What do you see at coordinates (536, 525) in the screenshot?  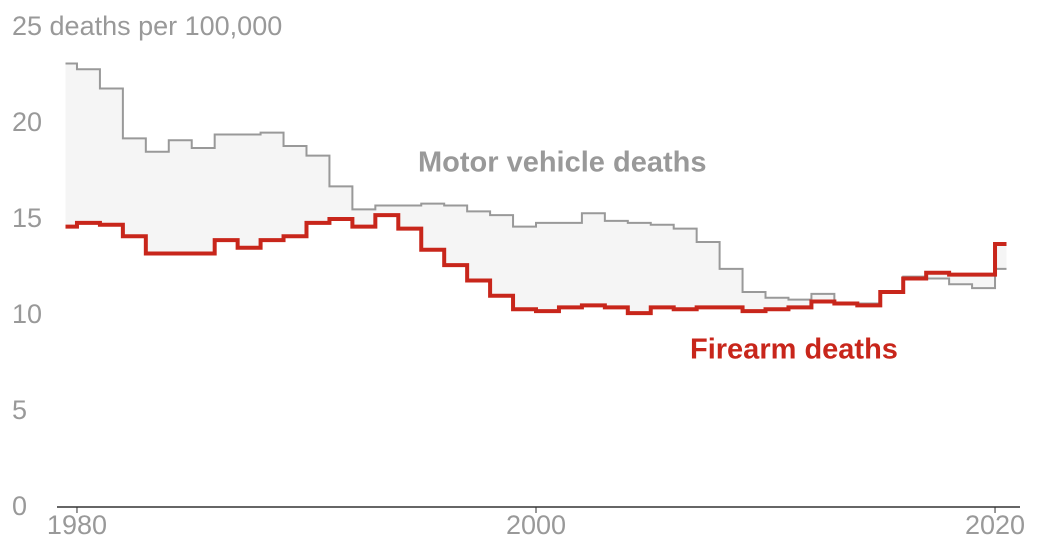 I see `x-tick-label: 2000` at bounding box center [536, 525].